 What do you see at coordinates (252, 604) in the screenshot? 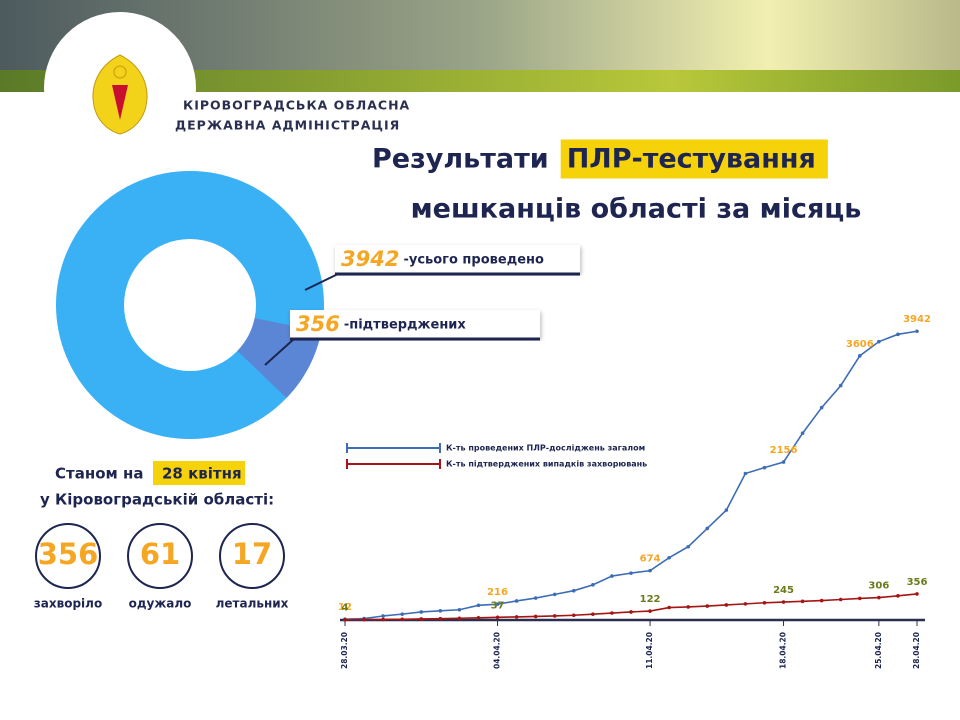
I see `stat-label: летальних` at bounding box center [252, 604].